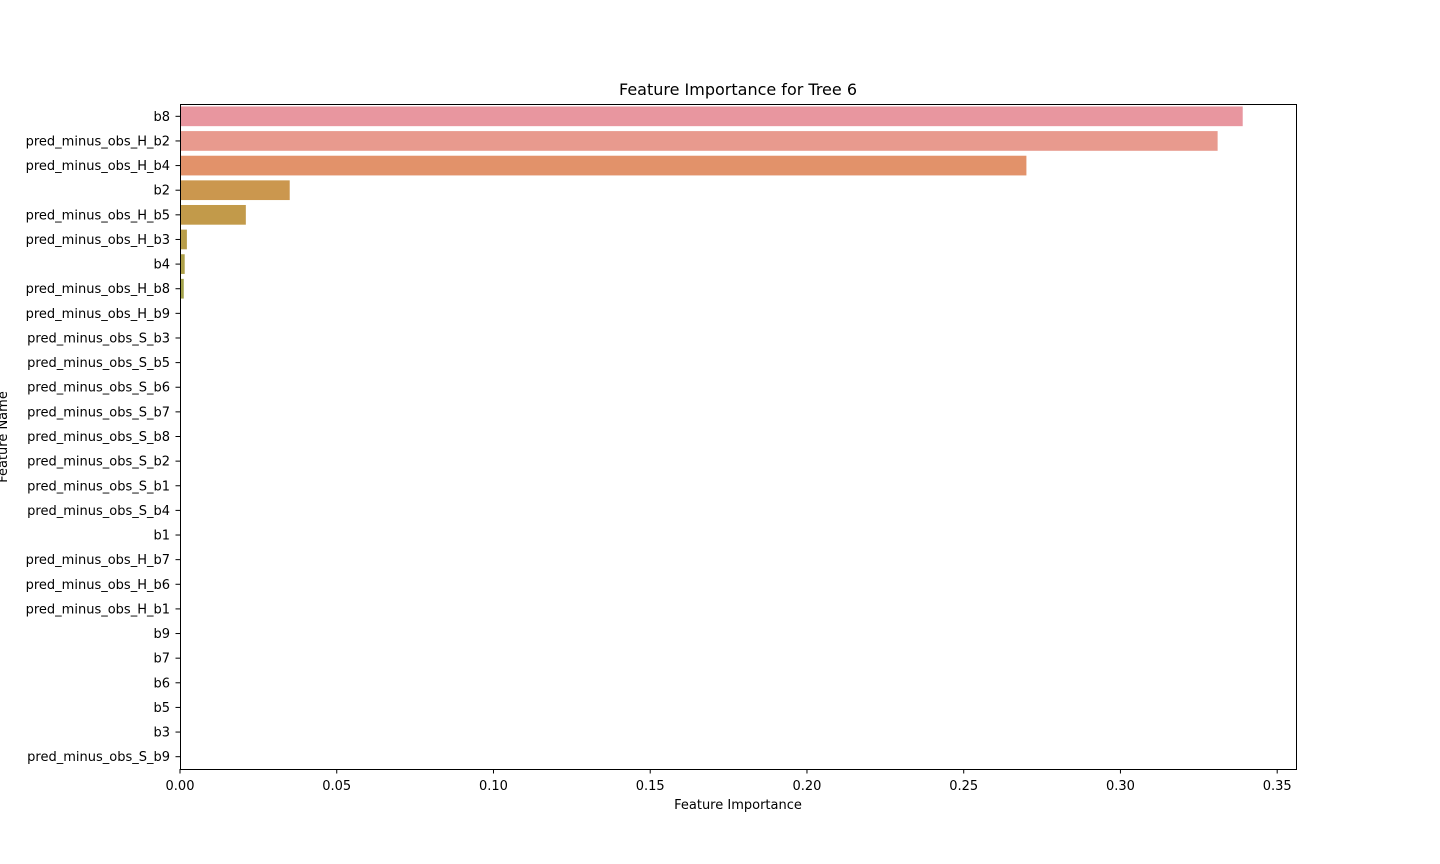  Describe the element at coordinates (161, 117) in the screenshot. I see `y-tick-label: b8` at that location.